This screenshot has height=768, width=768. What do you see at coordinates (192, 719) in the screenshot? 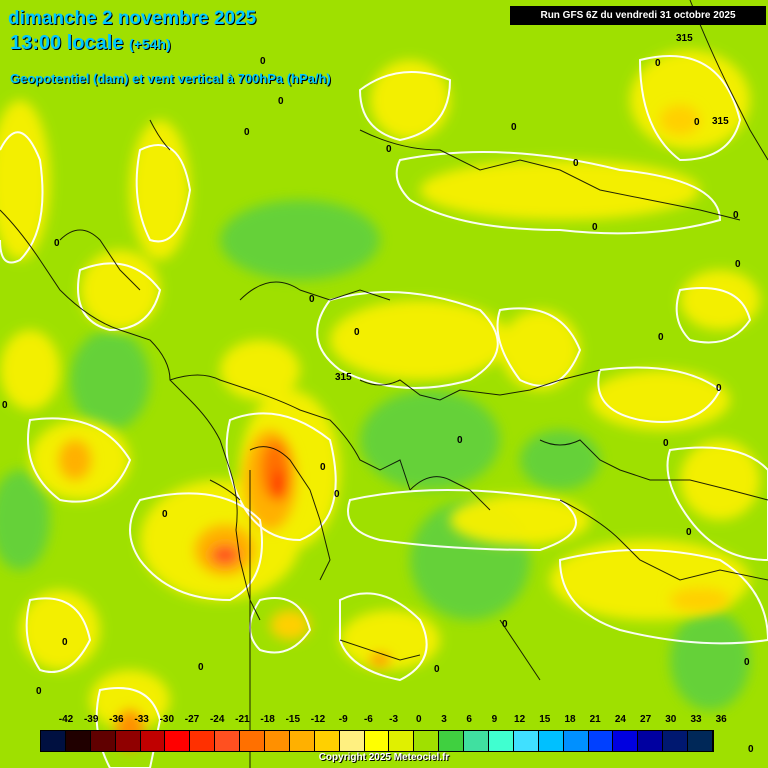
I see `legend-tick-label: -27` at bounding box center [192, 719].